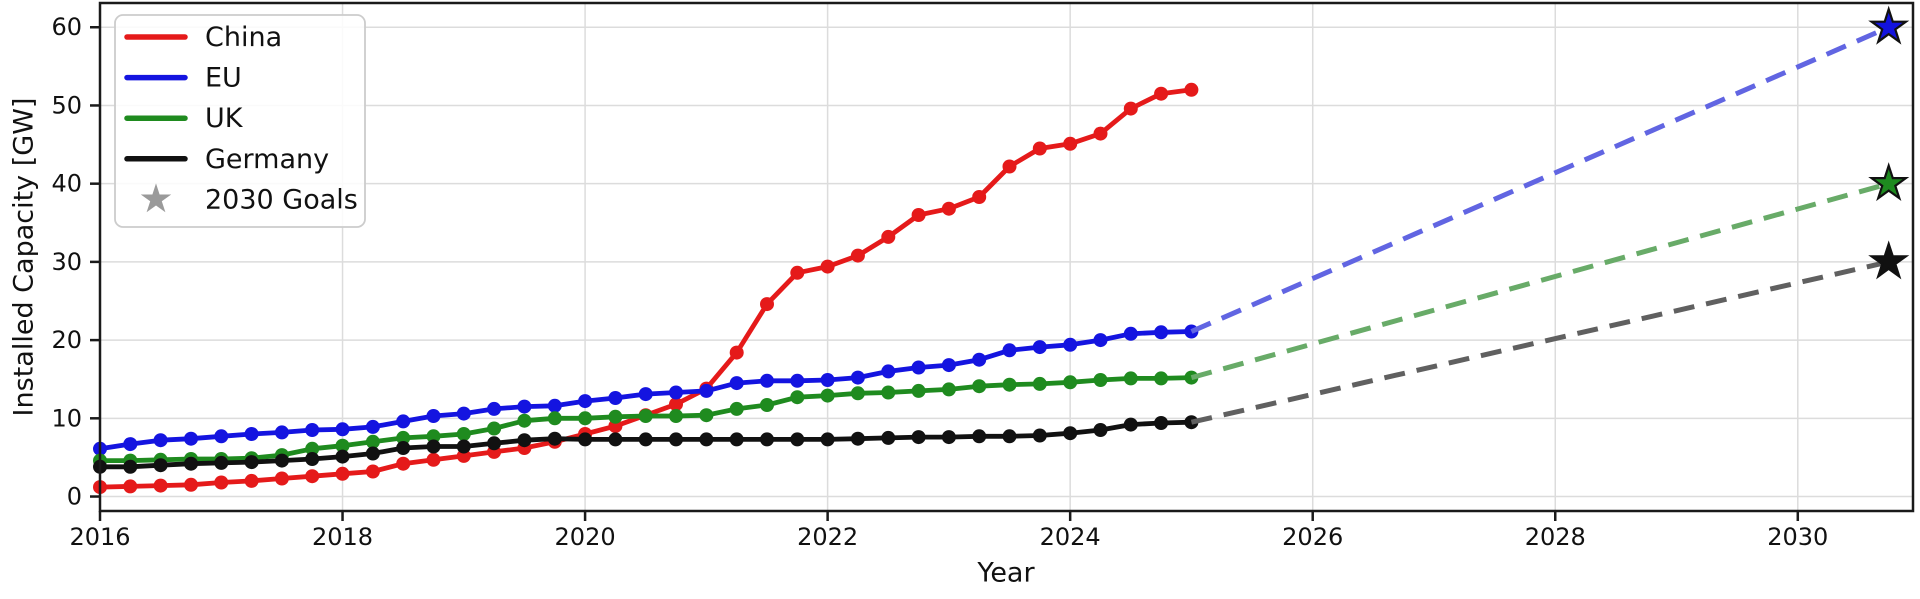  Describe the element at coordinates (267, 159) in the screenshot. I see `legend-label: Germany` at that location.